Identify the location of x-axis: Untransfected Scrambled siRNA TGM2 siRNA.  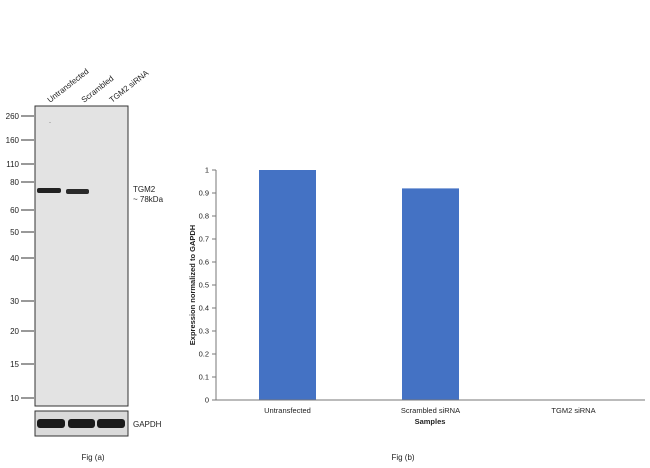
(430, 407).